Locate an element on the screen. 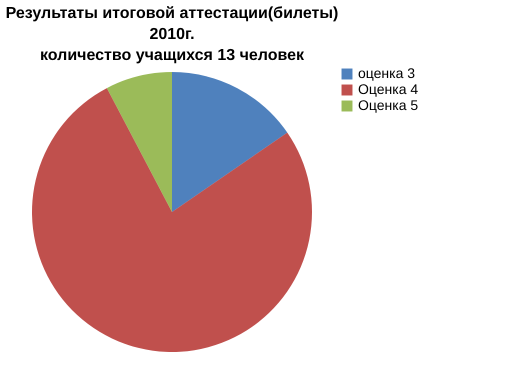 This screenshot has width=519, height=372. legend-label: оценка 3 is located at coordinates (387, 73).